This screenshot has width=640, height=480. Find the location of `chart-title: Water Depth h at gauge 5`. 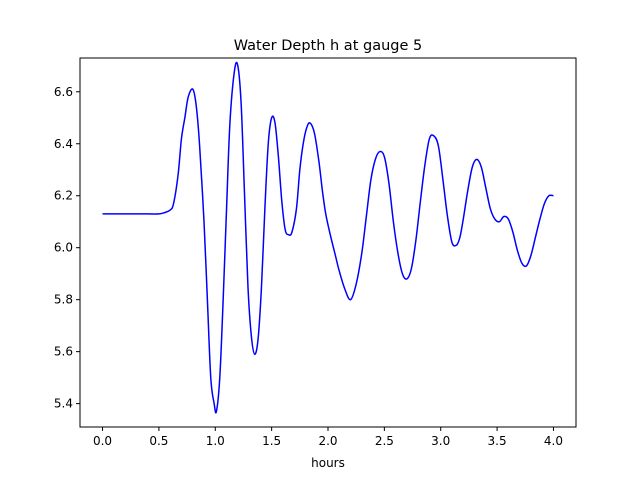

chart-title: Water Depth h at gauge 5 is located at coordinates (328, 46).